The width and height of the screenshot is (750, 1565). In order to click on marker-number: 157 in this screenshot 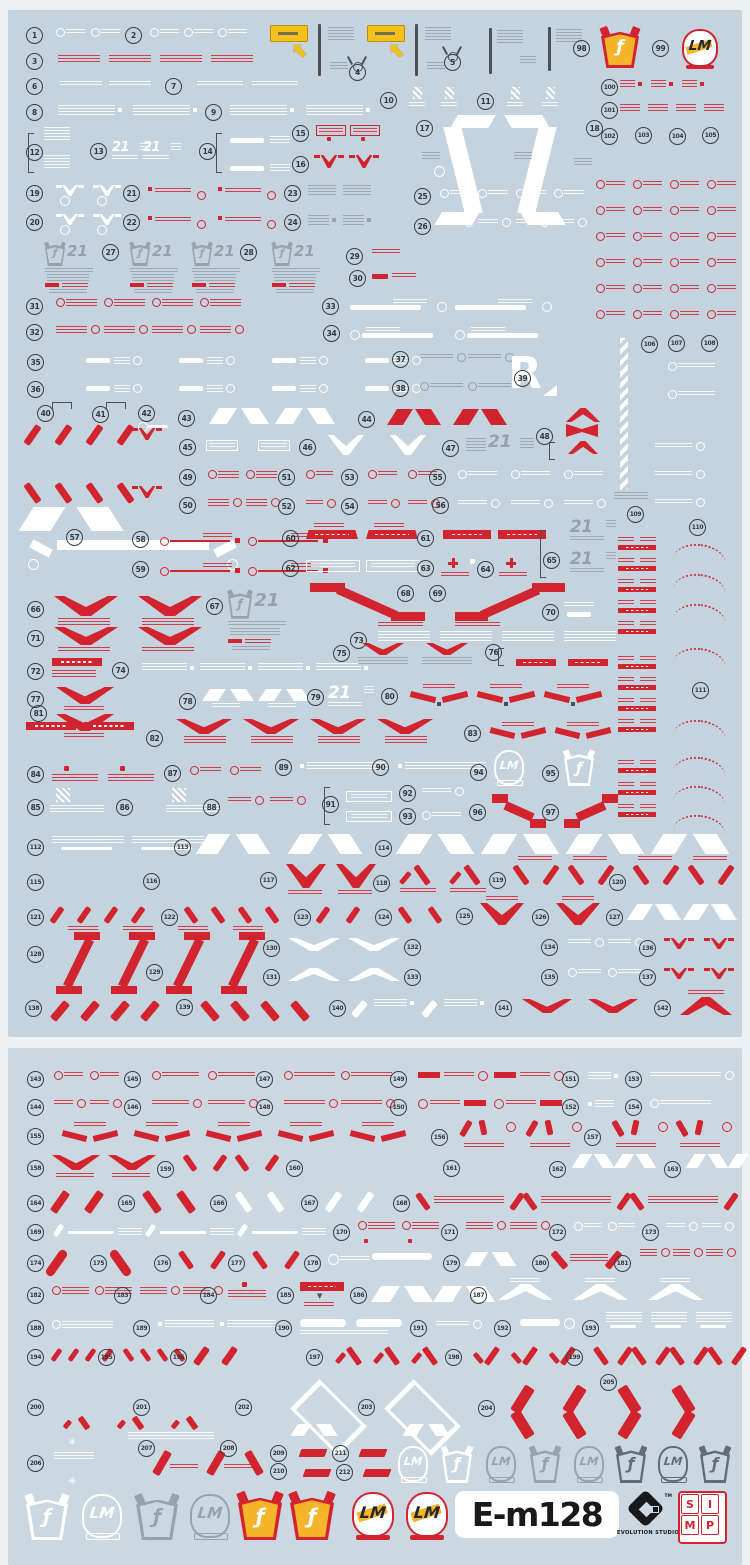, I will do `click(592, 1137)`.